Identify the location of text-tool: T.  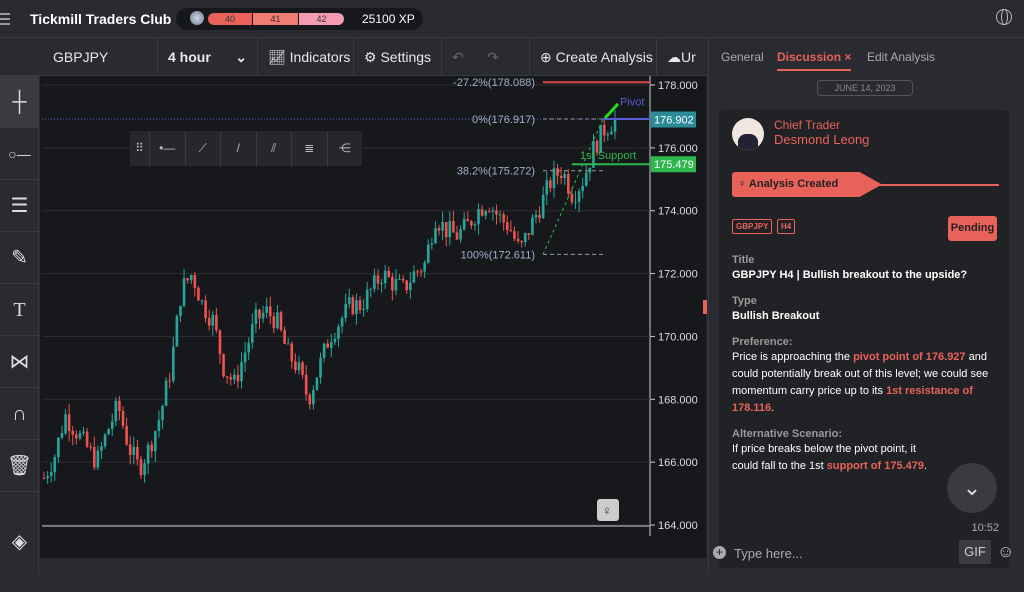
(19, 310).